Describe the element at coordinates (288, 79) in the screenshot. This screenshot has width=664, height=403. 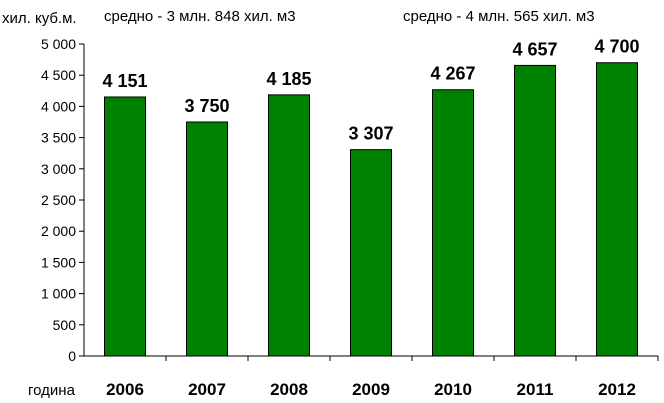
I see `data-label-2008: 4 185` at that location.